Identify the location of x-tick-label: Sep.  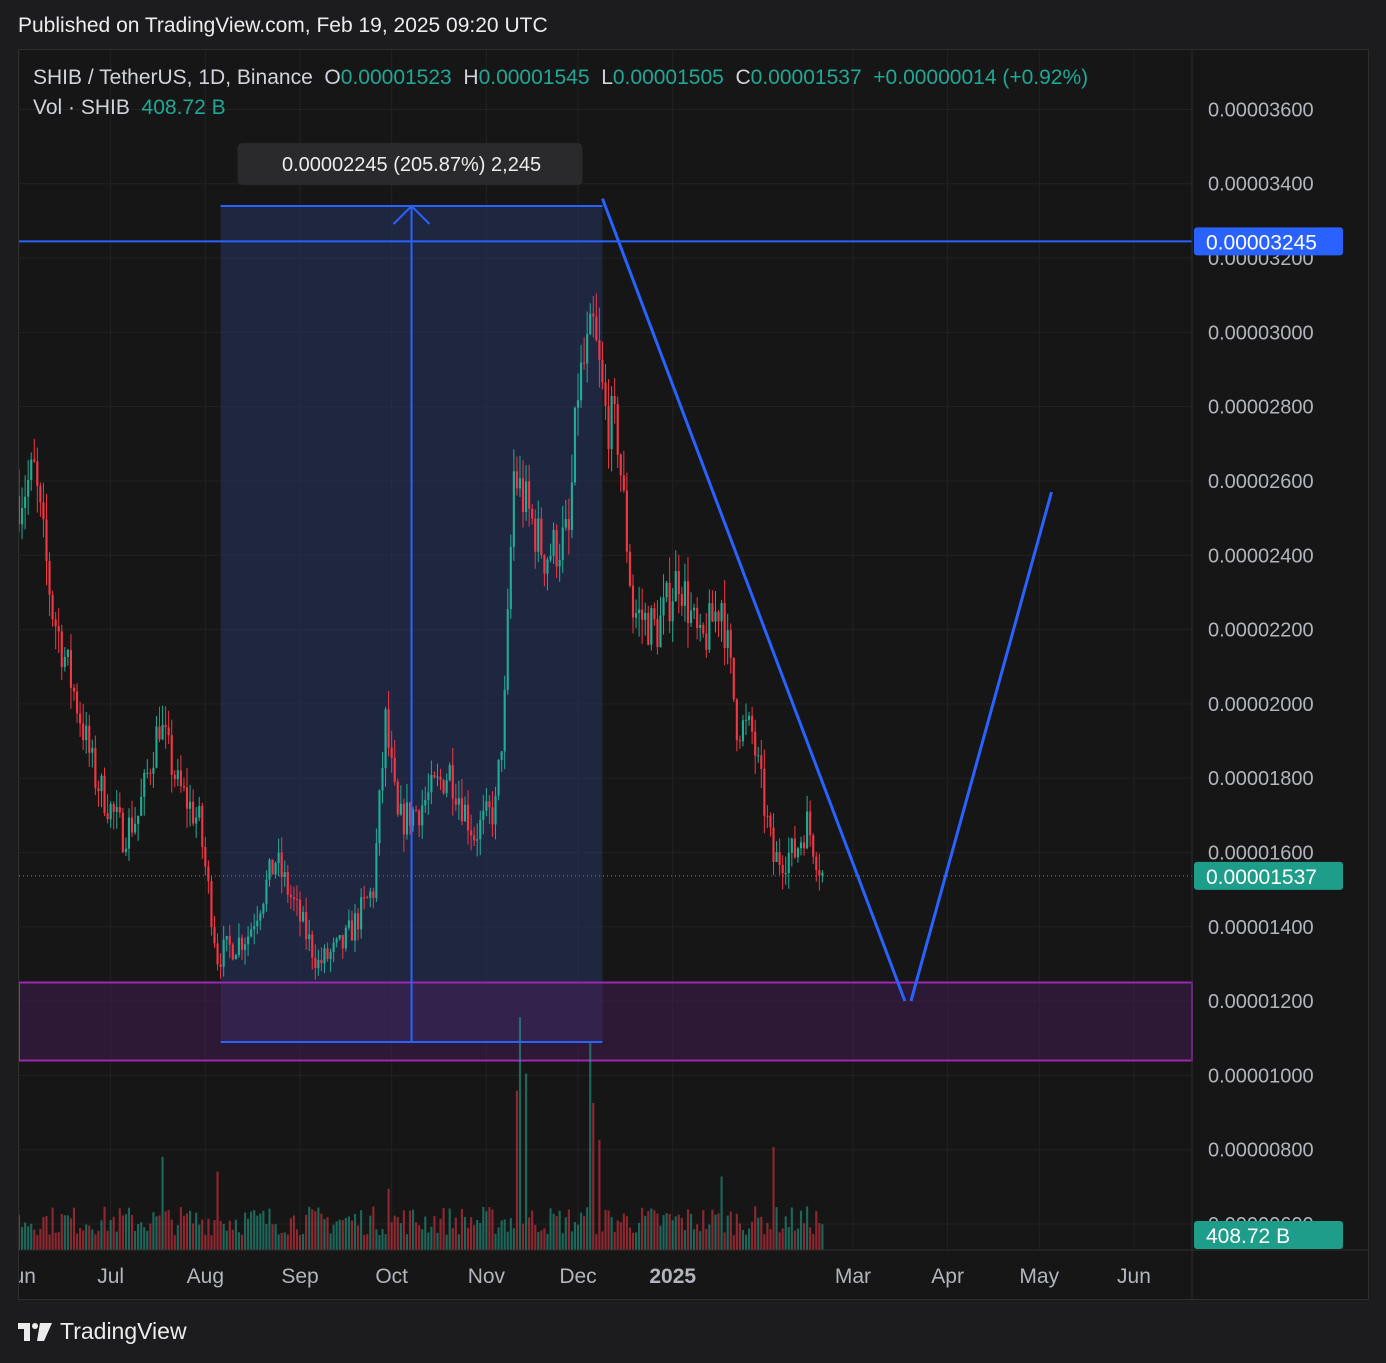
(299, 1276).